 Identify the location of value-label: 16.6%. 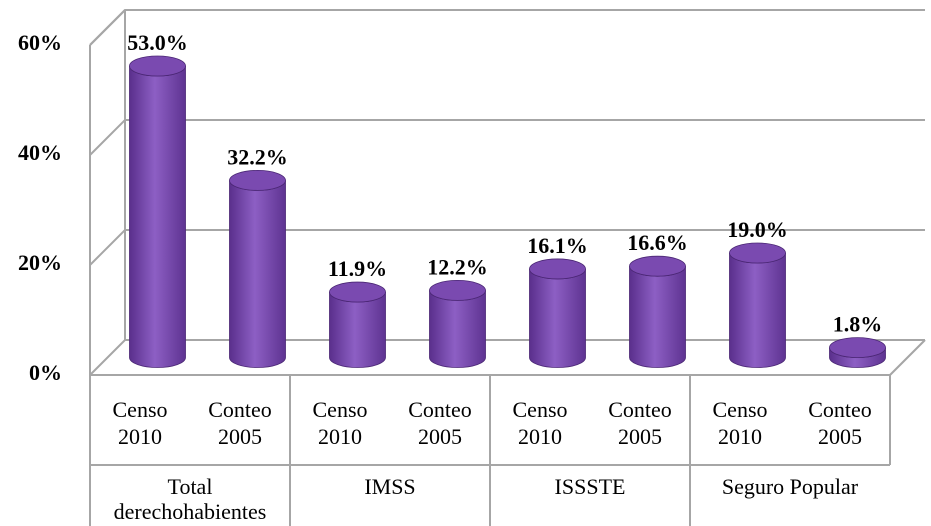
(657, 242).